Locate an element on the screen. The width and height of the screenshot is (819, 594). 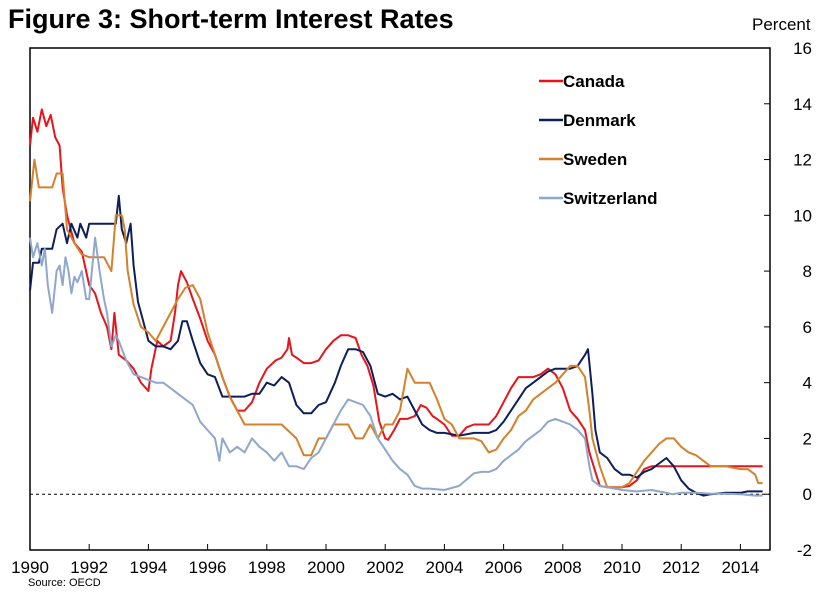
legend-label-denmark: Denmark is located at coordinates (599, 120).